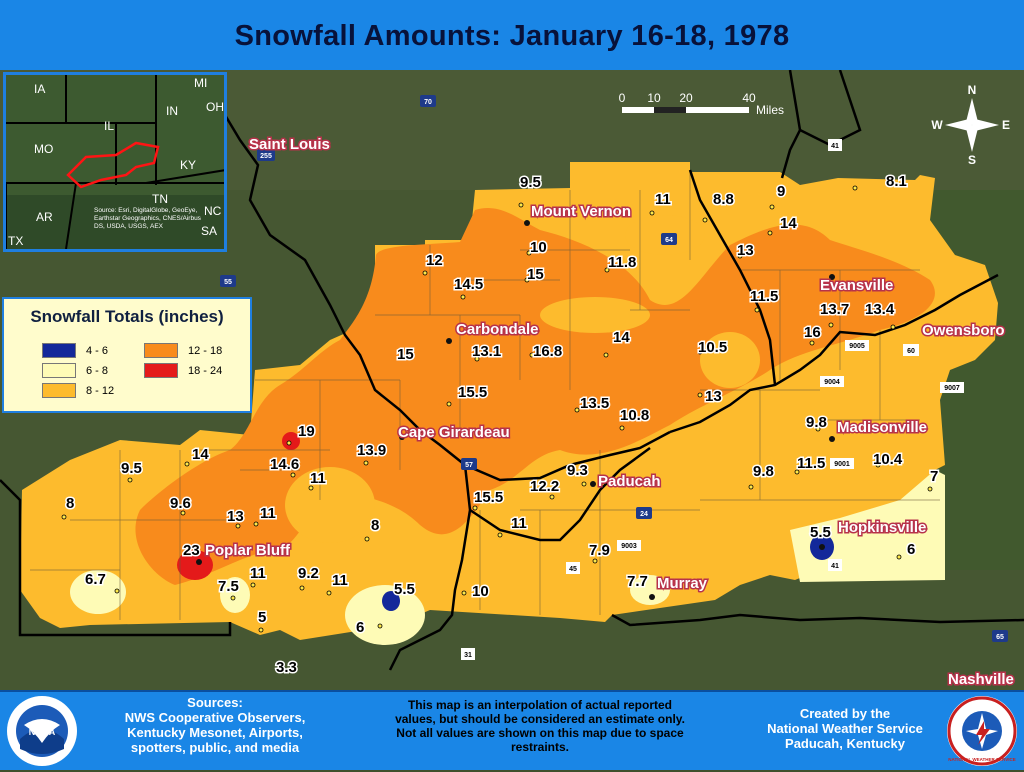 The width and height of the screenshot is (1024, 772). What do you see at coordinates (970, 125) in the screenshot?
I see `compass-rose: N S W E` at bounding box center [970, 125].